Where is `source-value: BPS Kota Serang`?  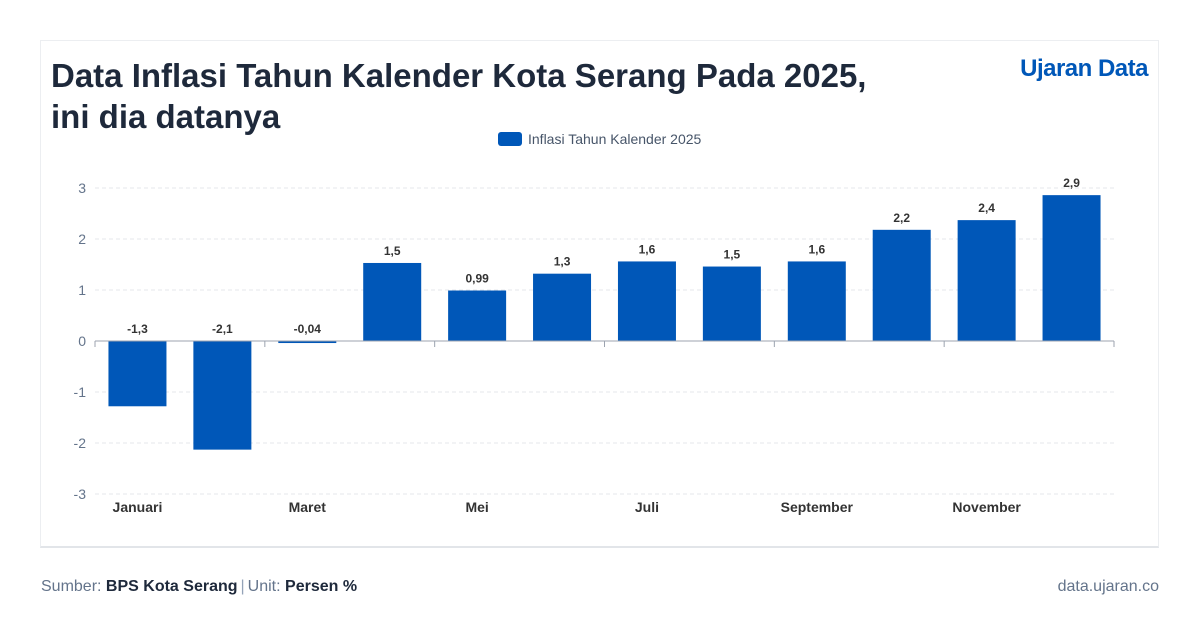
source-value: BPS Kota Serang is located at coordinates (171, 586).